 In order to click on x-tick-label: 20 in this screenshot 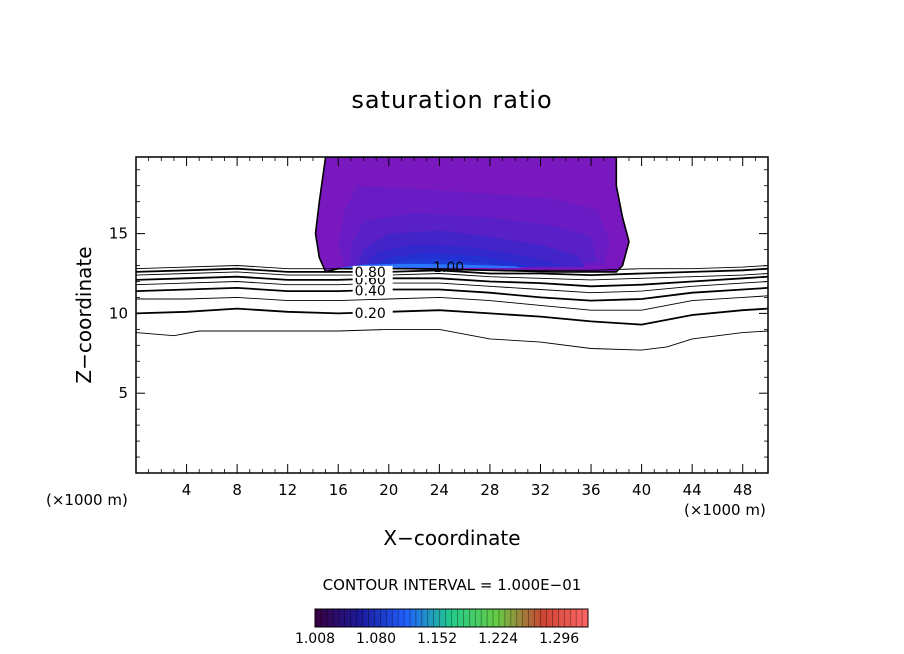, I will do `click(388, 490)`.